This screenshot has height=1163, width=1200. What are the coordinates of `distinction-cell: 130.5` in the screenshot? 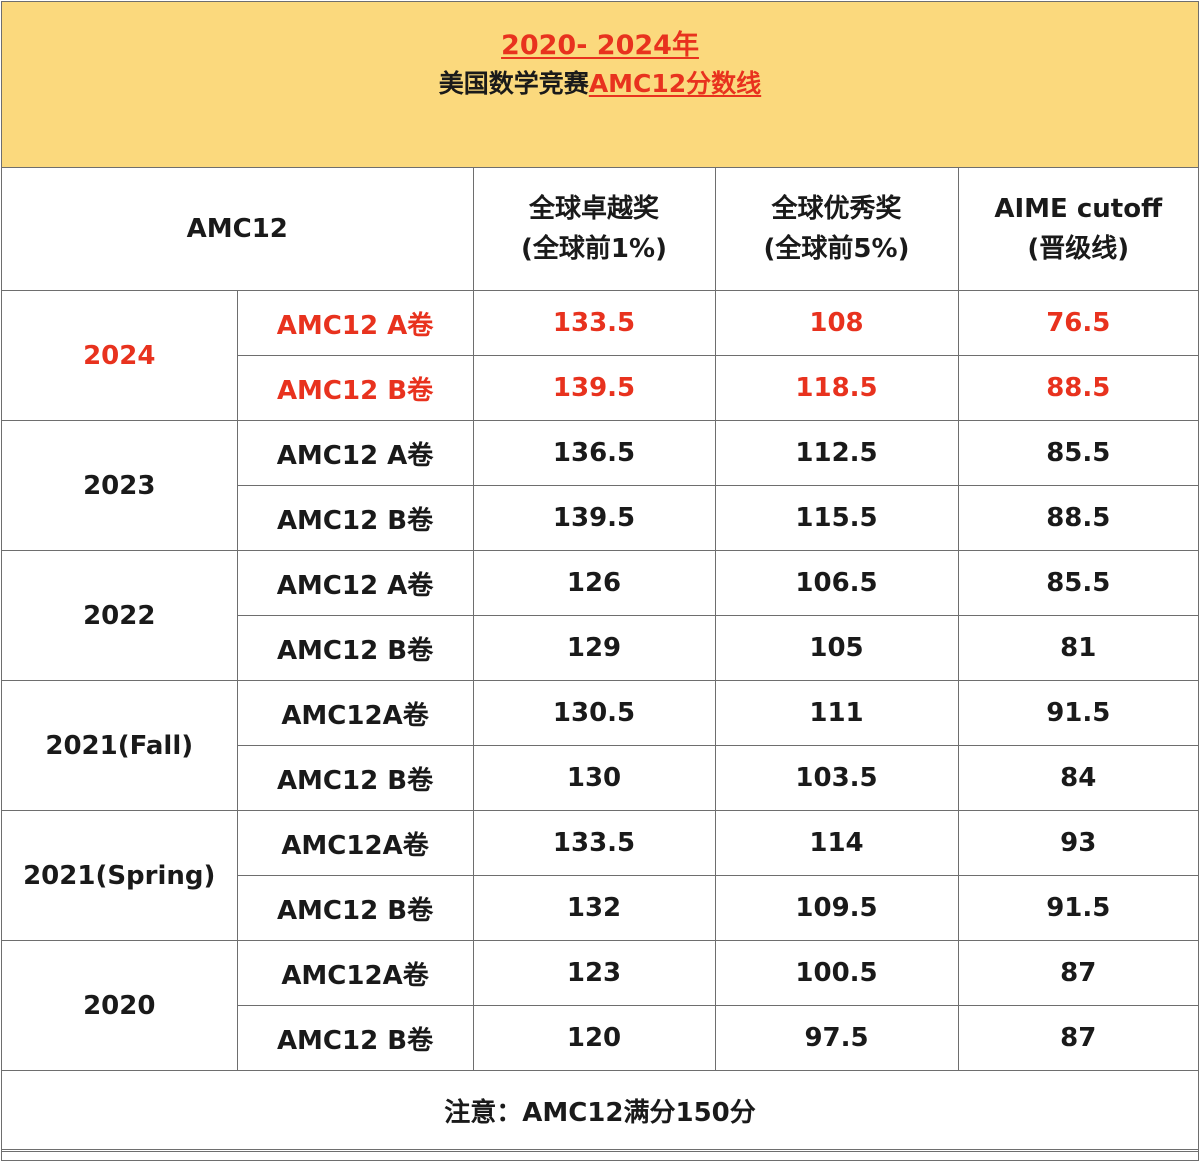 It's located at (594, 713).